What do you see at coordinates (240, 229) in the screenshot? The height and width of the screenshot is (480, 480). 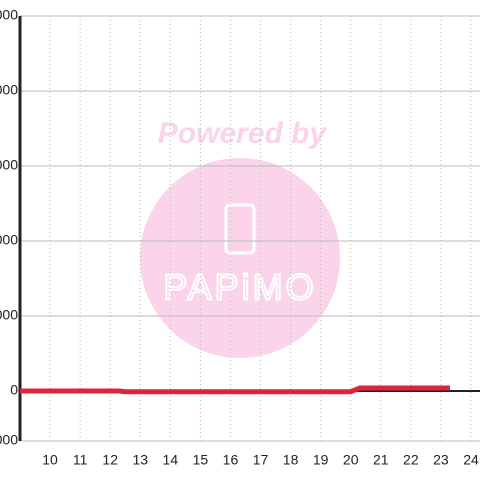 I see `watermark-icon` at bounding box center [240, 229].